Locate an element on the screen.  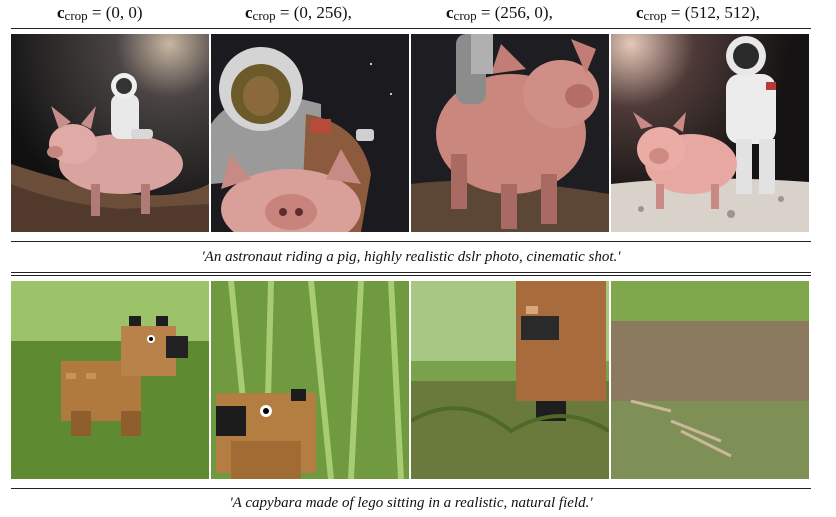
column-header-2: ccrop = (0, 256), is located at coordinates (298, 13).